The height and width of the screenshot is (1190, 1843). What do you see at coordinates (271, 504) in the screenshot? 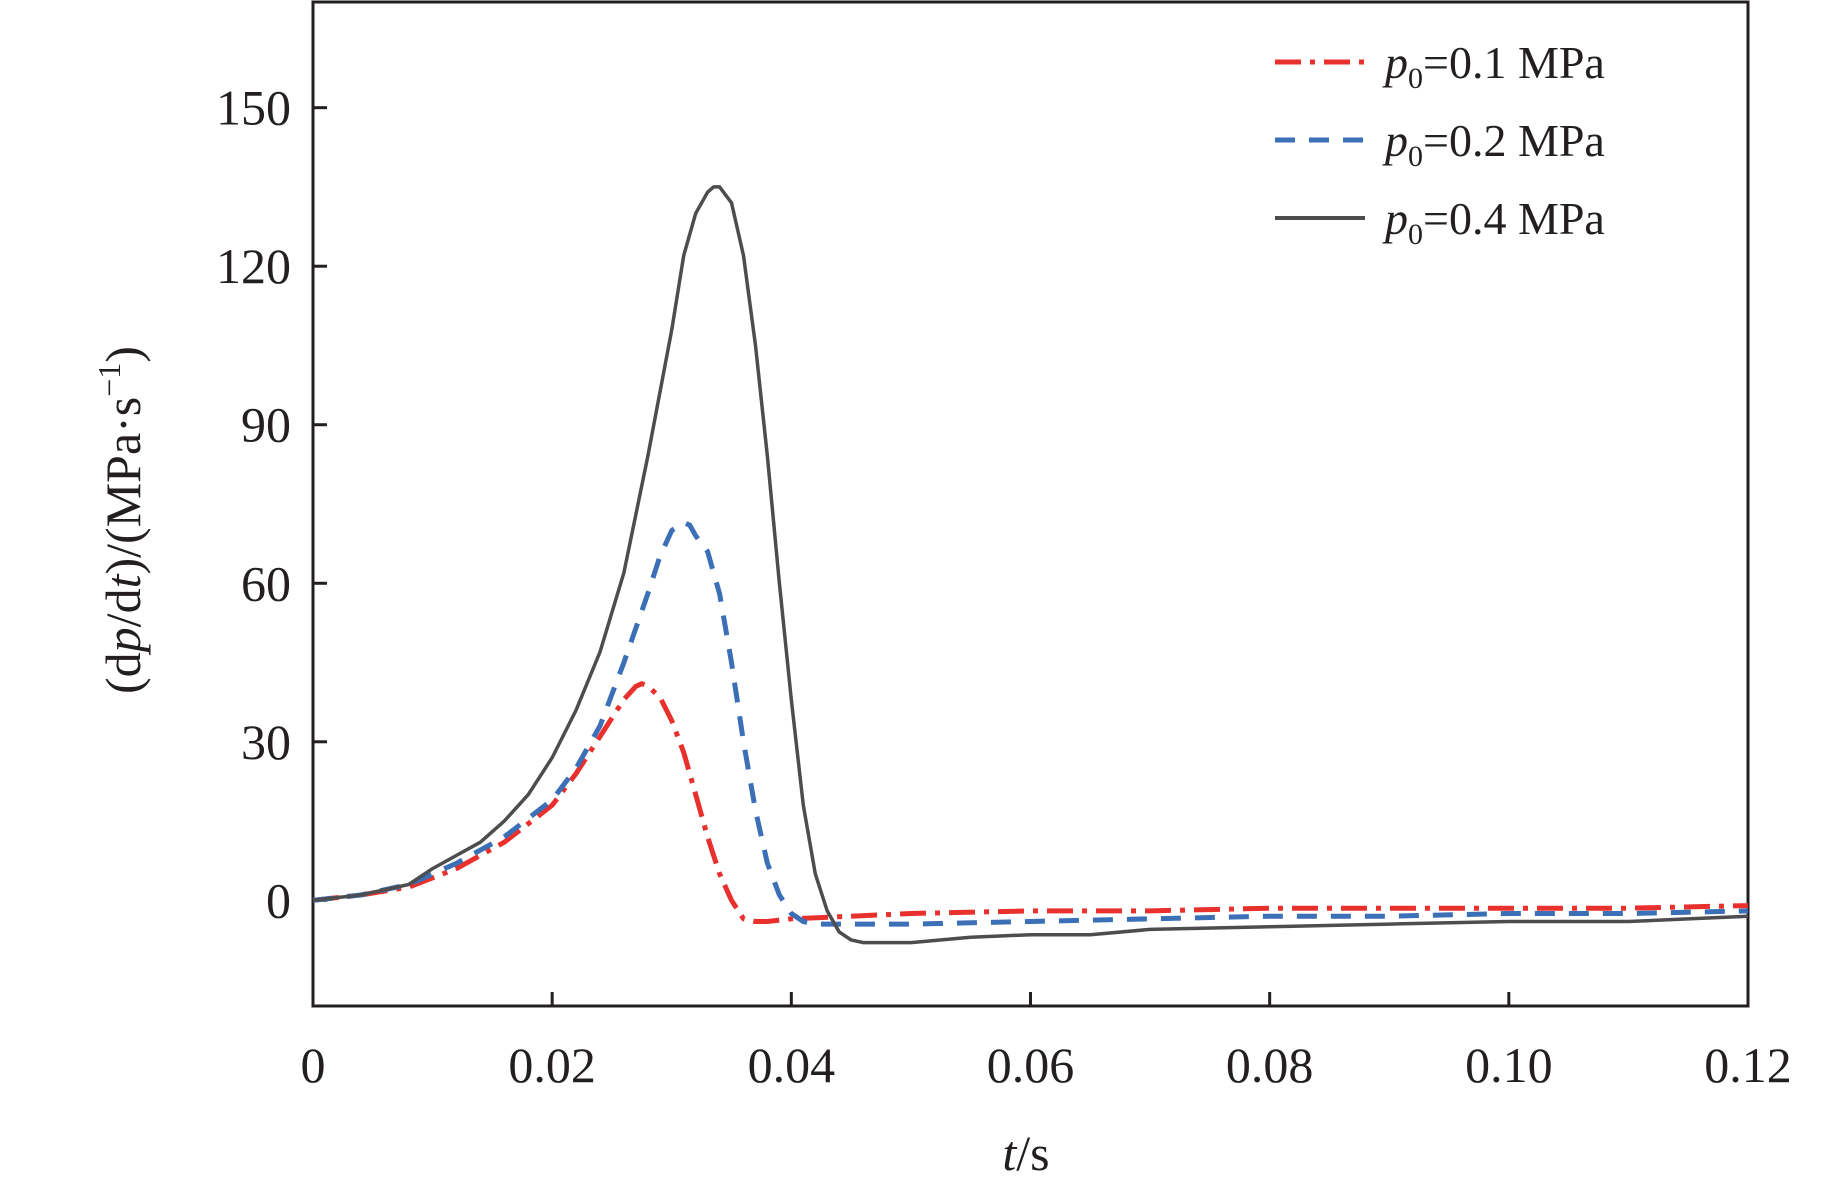
I see `y-axis-ticks: 0 30 60 90 120 150` at bounding box center [271, 504].